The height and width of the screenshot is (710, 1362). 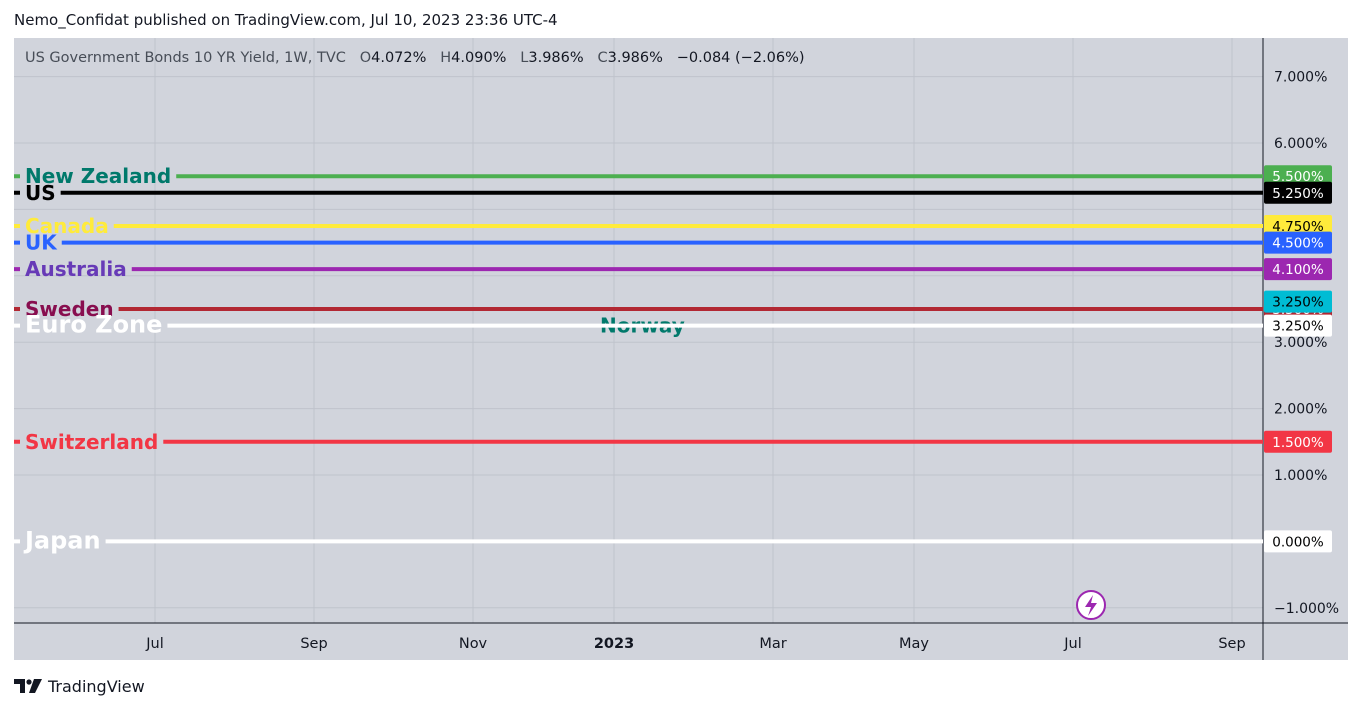 I want to click on open-value: 4.072%, so click(x=399, y=58).